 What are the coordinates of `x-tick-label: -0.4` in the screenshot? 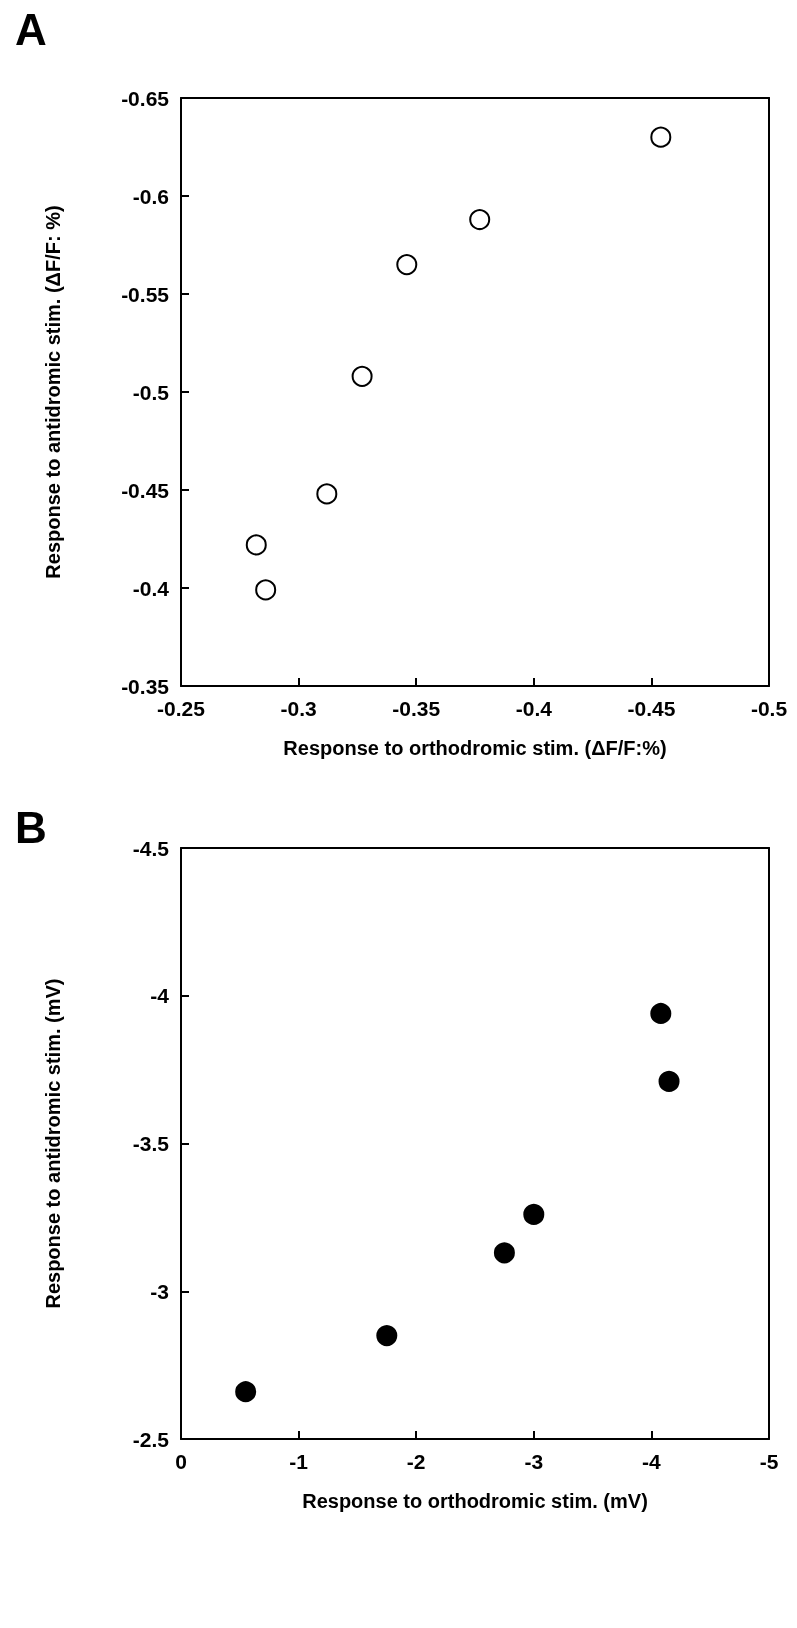 It's located at (534, 708).